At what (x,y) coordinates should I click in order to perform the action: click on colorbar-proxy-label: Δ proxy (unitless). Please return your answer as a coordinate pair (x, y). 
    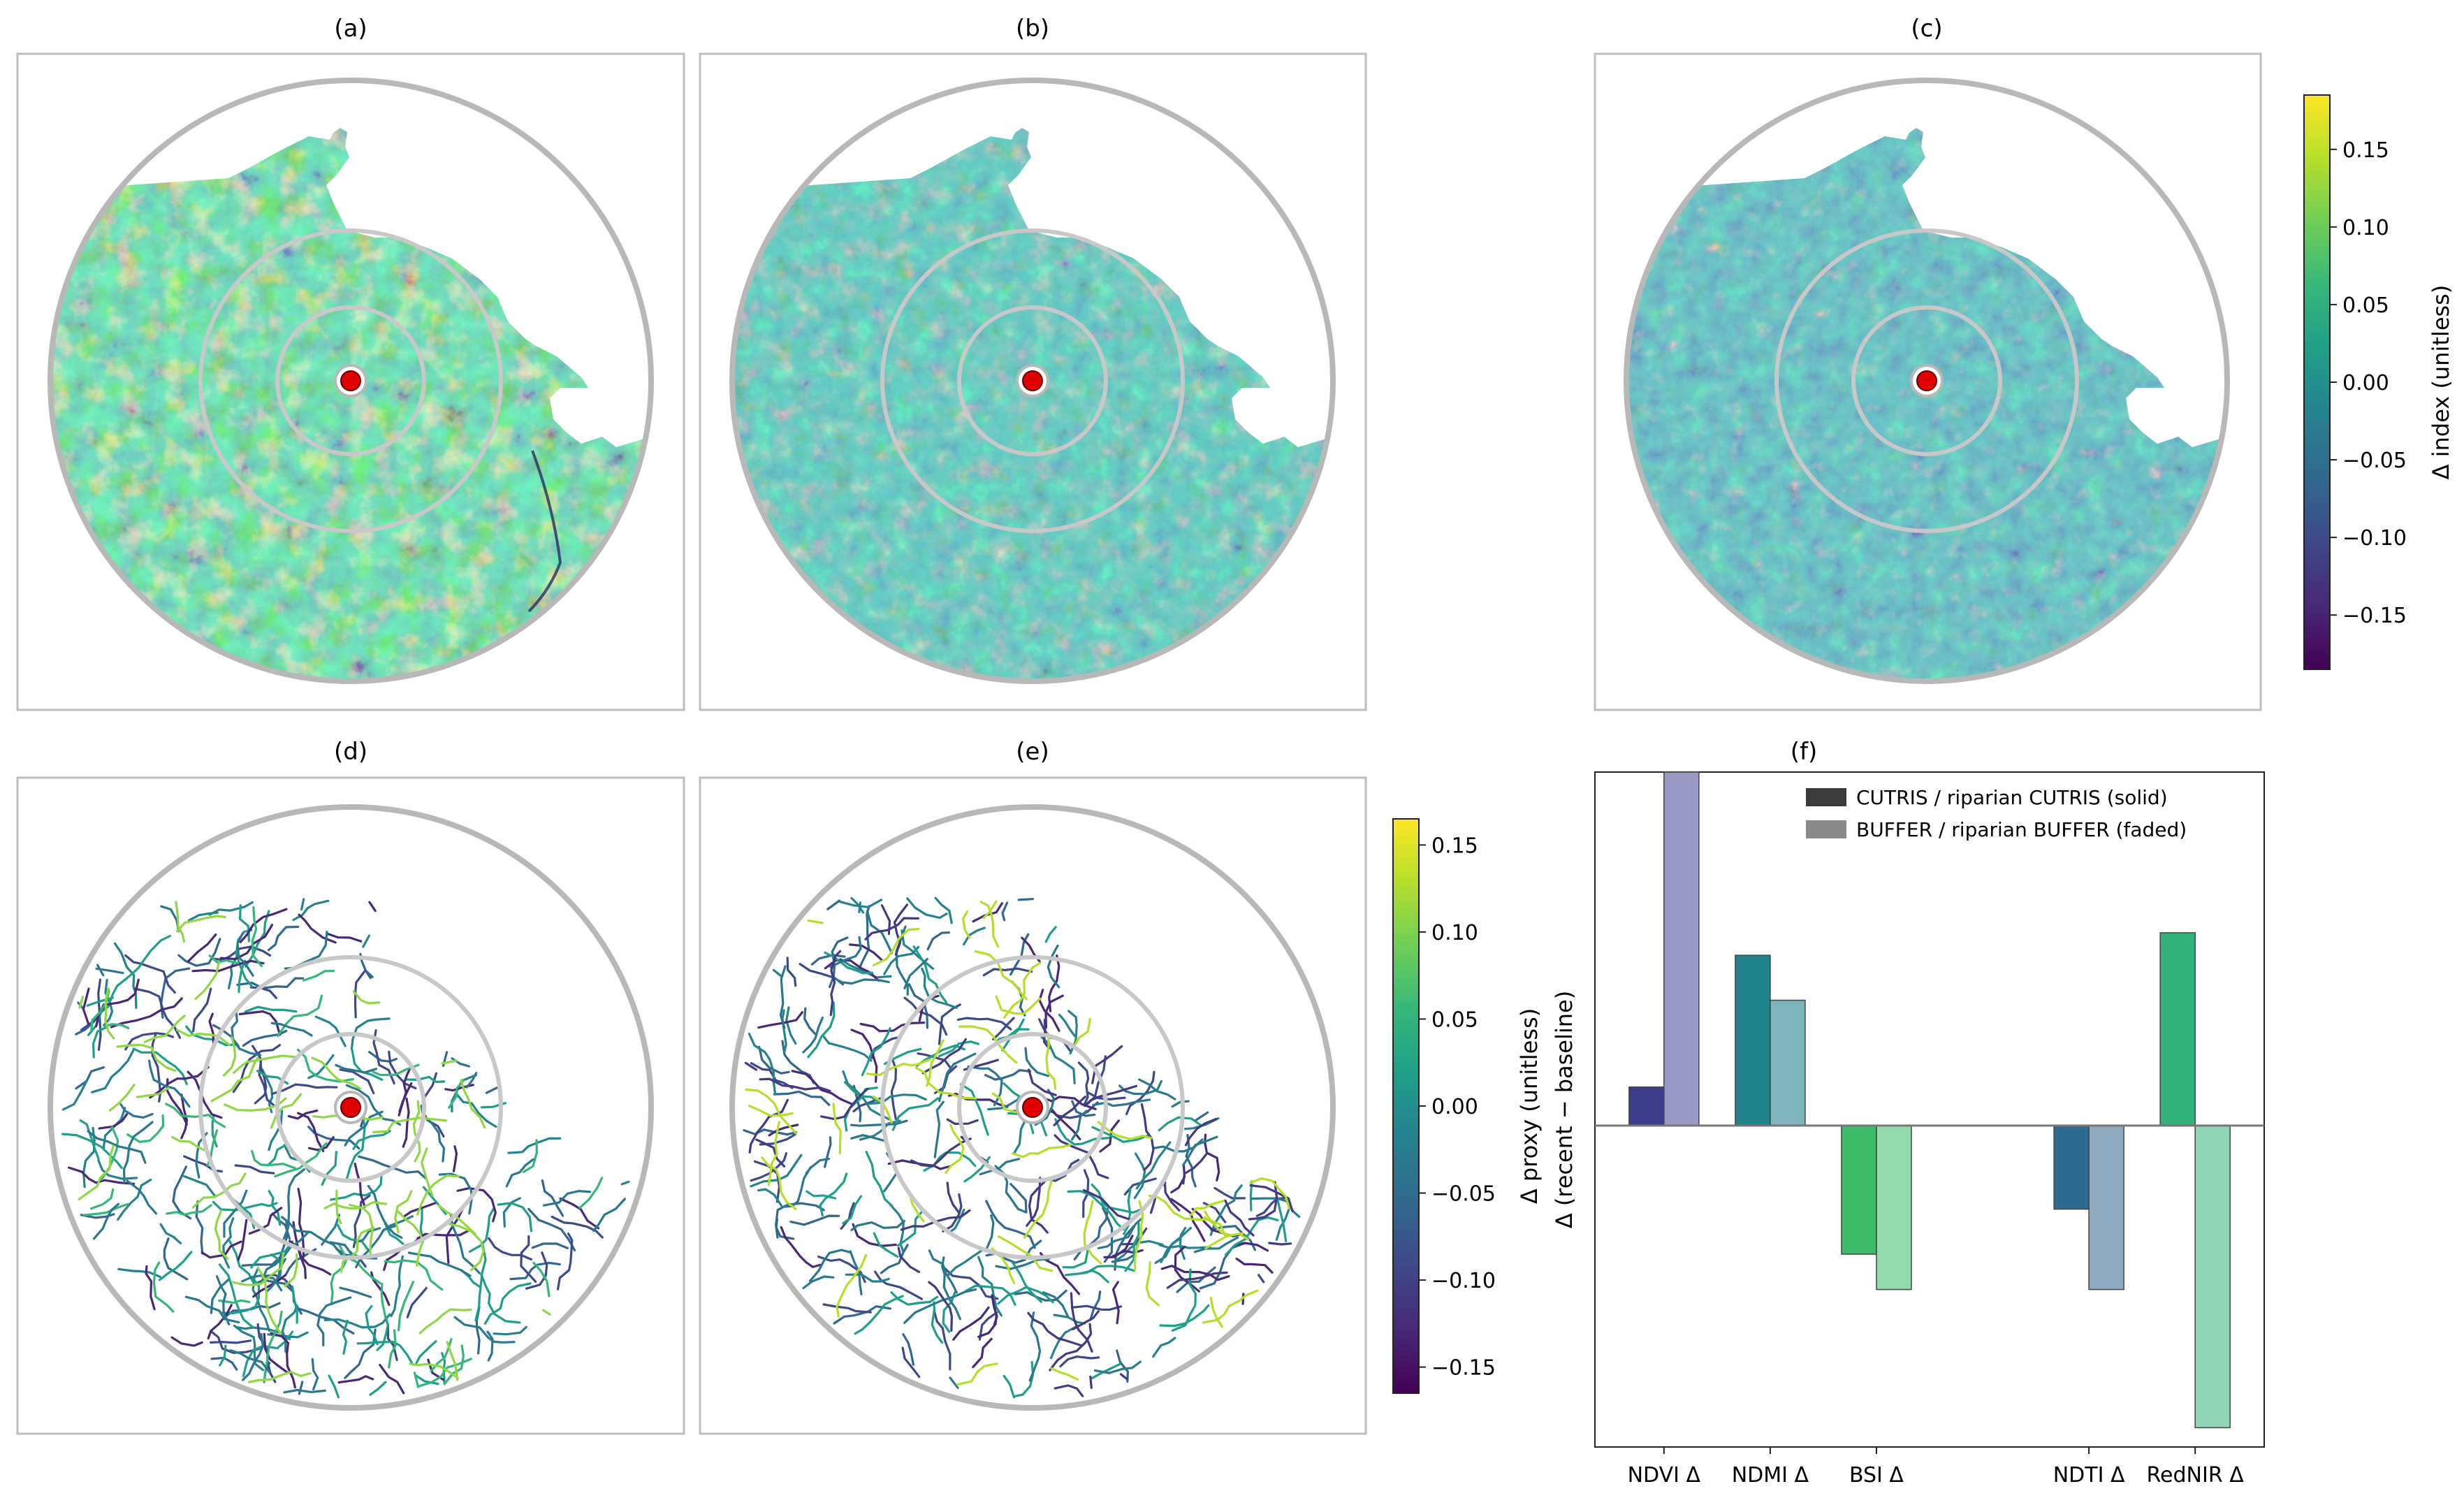
    Looking at the image, I should click on (1530, 1106).